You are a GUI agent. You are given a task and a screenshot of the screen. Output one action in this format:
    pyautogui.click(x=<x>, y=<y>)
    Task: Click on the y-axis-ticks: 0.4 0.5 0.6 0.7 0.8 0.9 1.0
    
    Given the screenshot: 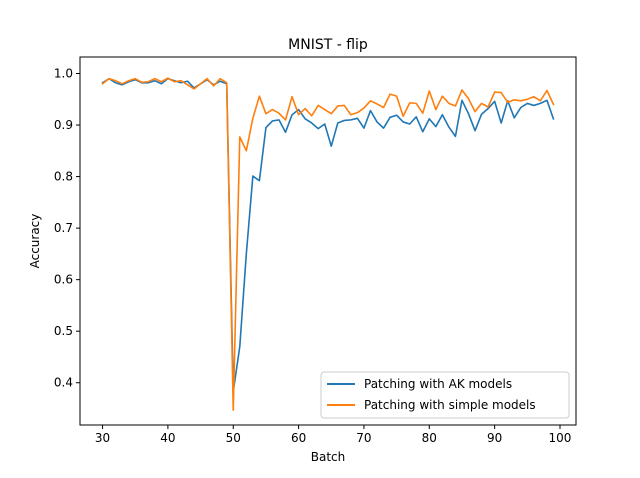 What is the action you would take?
    pyautogui.click(x=67, y=228)
    